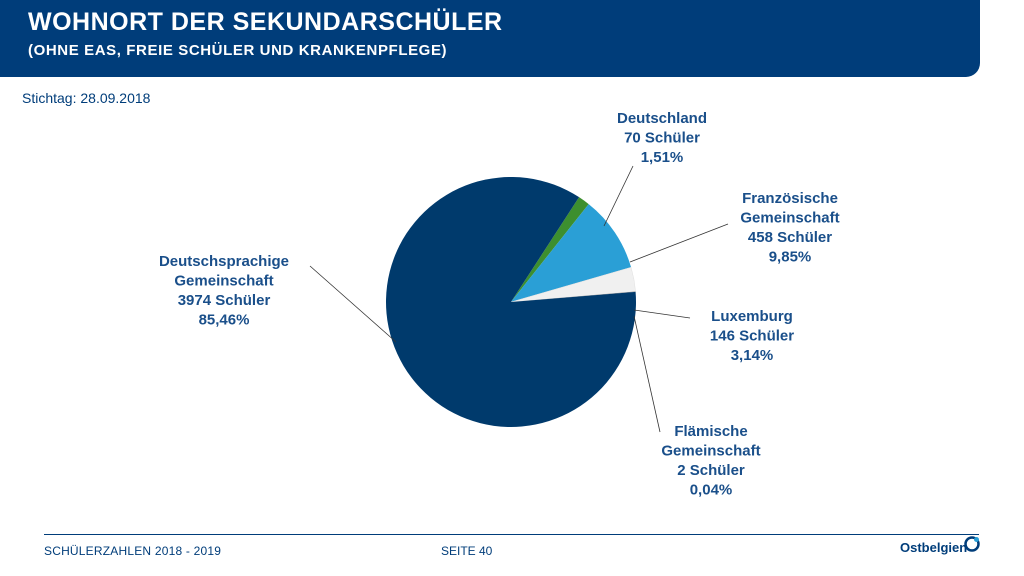  What do you see at coordinates (550, 249) in the screenshot?
I see `pie-slice-deutschland` at bounding box center [550, 249].